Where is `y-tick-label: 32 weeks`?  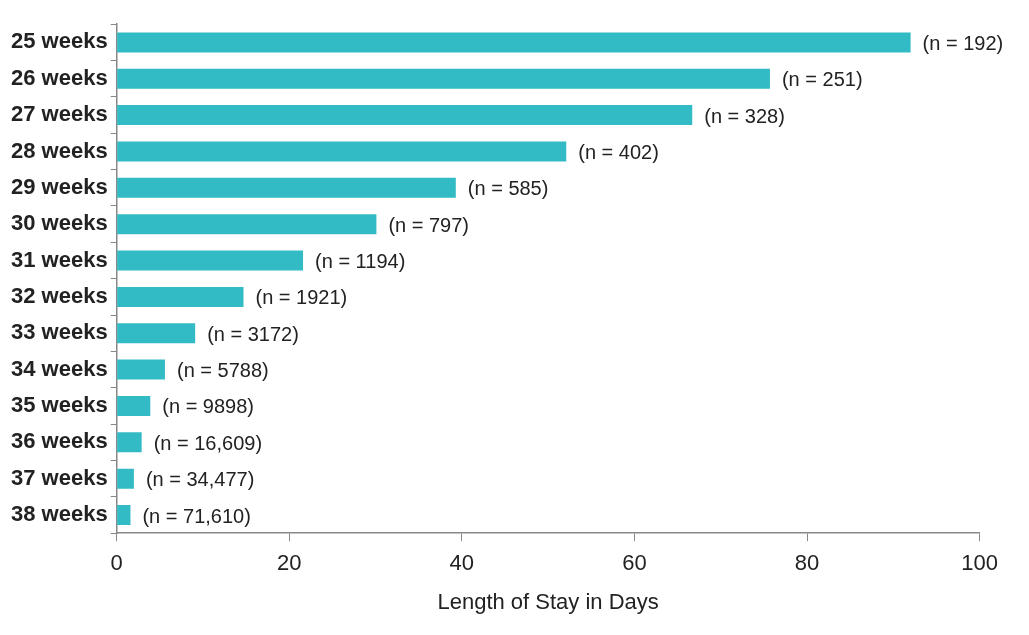 y-tick-label: 32 weeks is located at coordinates (59, 295).